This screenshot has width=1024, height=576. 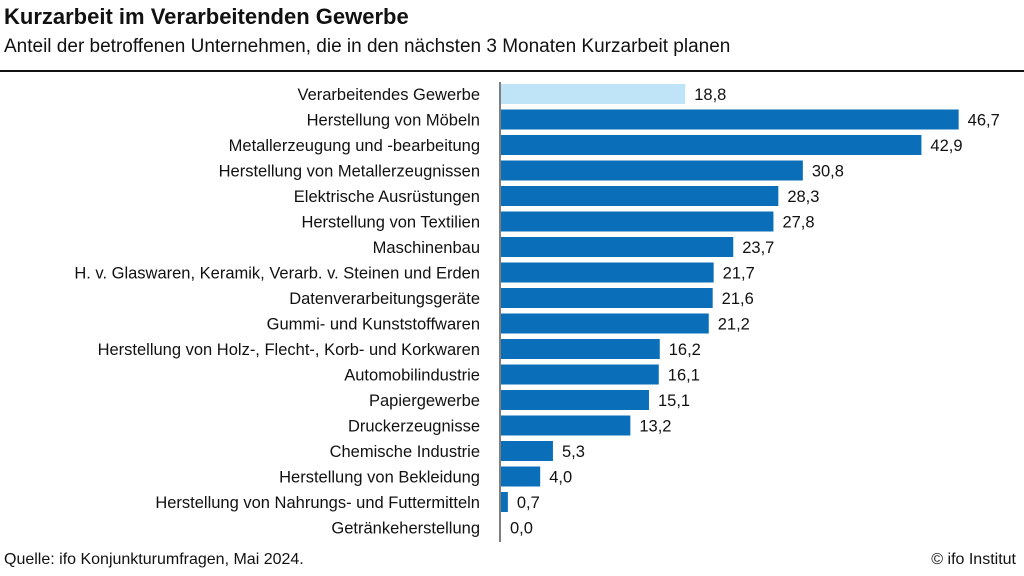 What do you see at coordinates (560, 478) in the screenshot?
I see `value-label: 4,0` at bounding box center [560, 478].